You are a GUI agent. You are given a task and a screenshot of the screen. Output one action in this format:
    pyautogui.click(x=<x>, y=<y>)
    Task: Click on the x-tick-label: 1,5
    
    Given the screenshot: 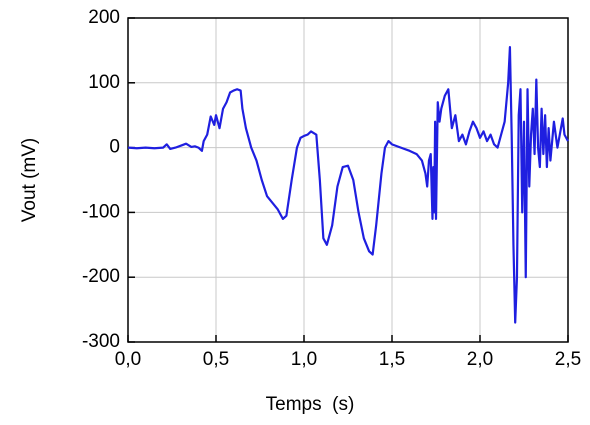 What is the action you would take?
    pyautogui.click(x=392, y=359)
    